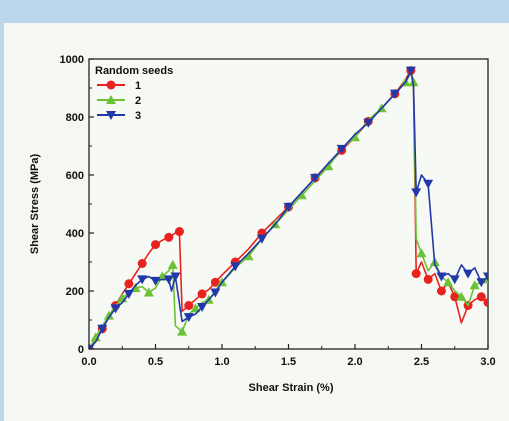  I want to click on legend-item-2: 2, so click(119, 101).